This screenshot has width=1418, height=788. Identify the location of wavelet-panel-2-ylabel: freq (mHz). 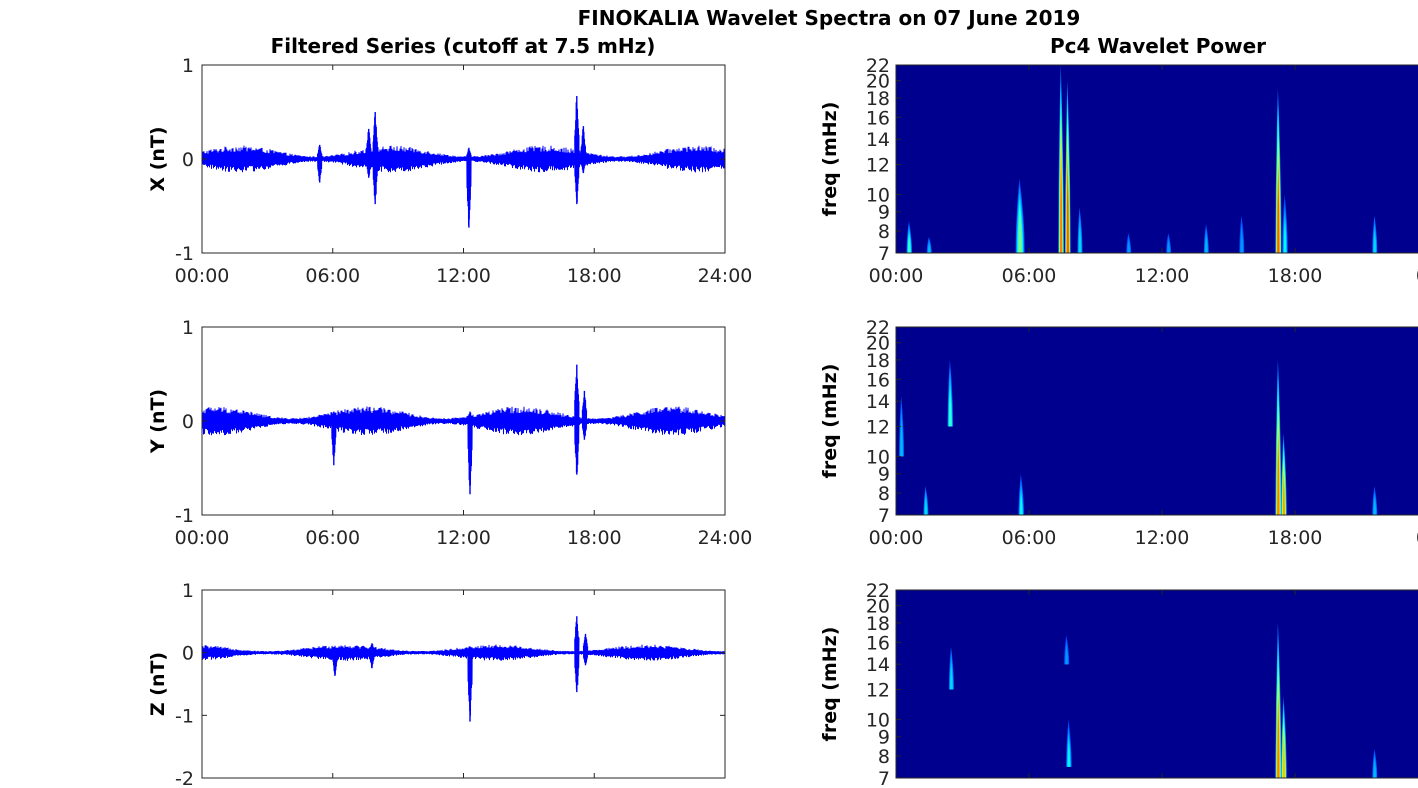
(830, 421).